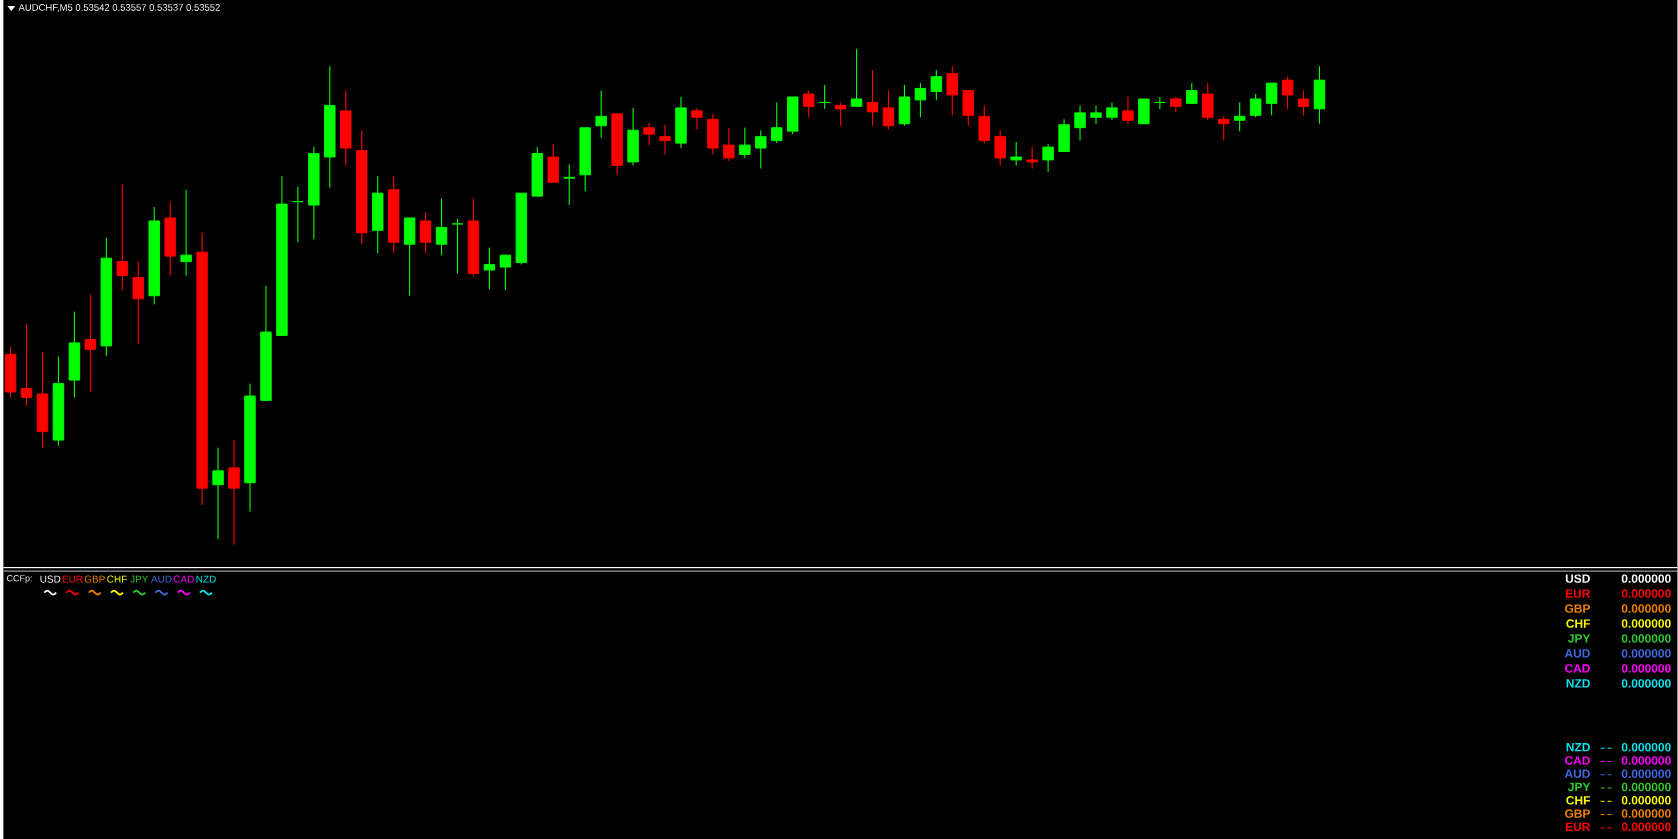  I want to click on legend-label: USD, so click(50, 579).